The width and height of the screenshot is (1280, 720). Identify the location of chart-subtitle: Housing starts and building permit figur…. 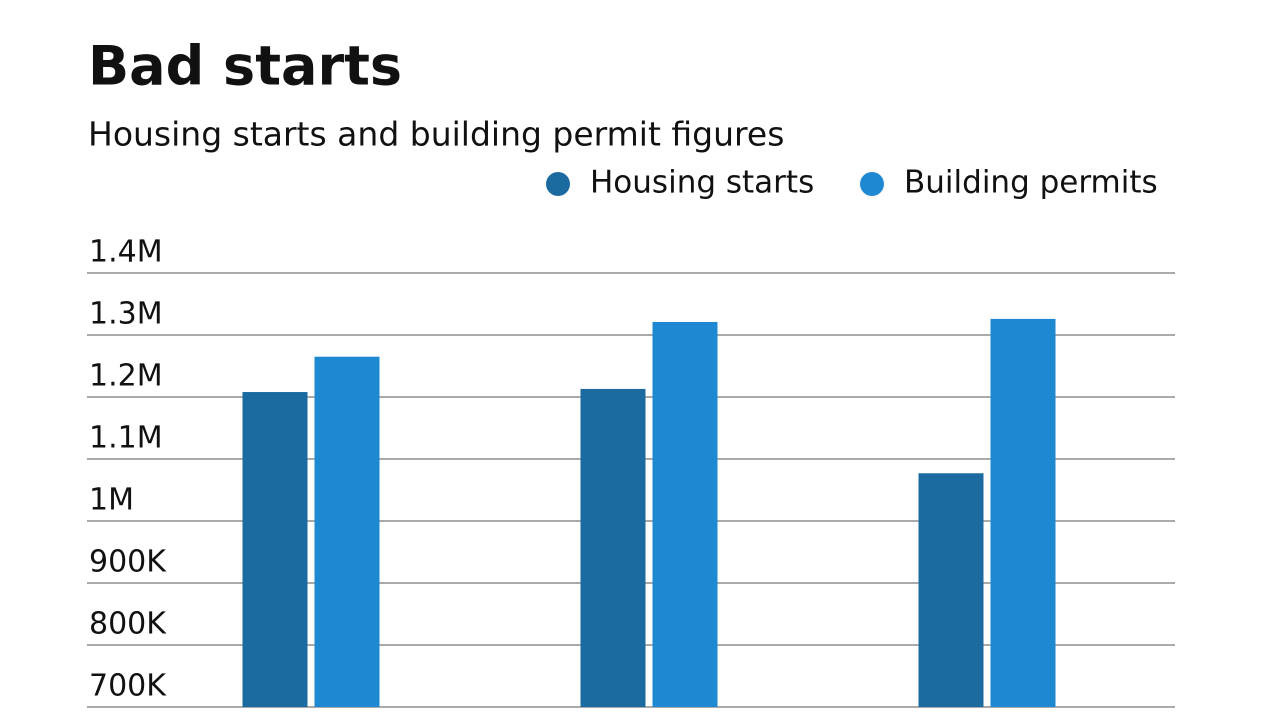
(436, 134).